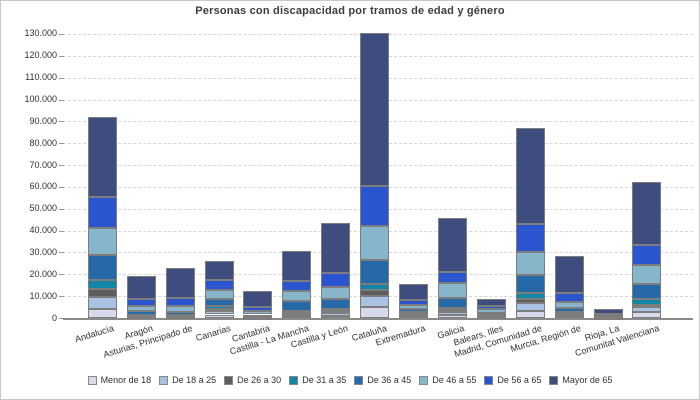  Describe the element at coordinates (119, 380) in the screenshot. I see `legend-item-menor-de-18: Menor de 18` at that location.